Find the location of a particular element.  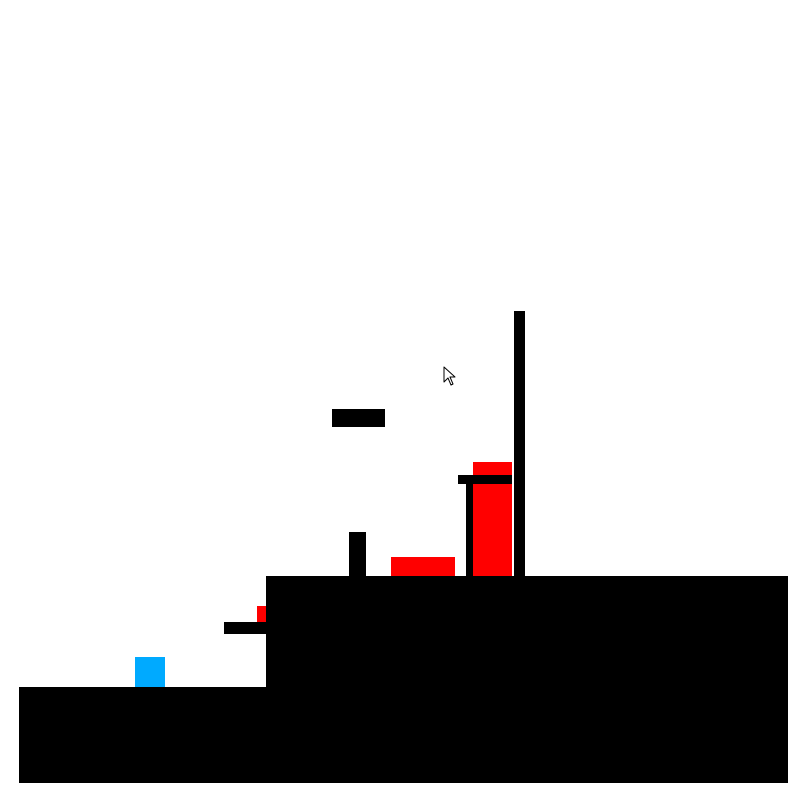

thin-post is located at coordinates (469, 526).